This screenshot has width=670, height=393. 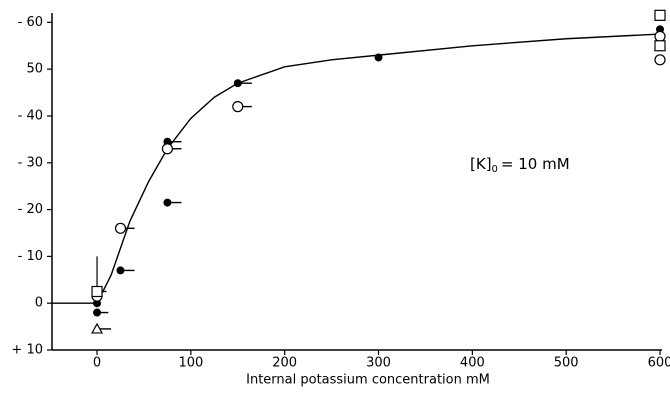 What do you see at coordinates (39, 303) in the screenshot?
I see `y-tick-label: 0` at bounding box center [39, 303].